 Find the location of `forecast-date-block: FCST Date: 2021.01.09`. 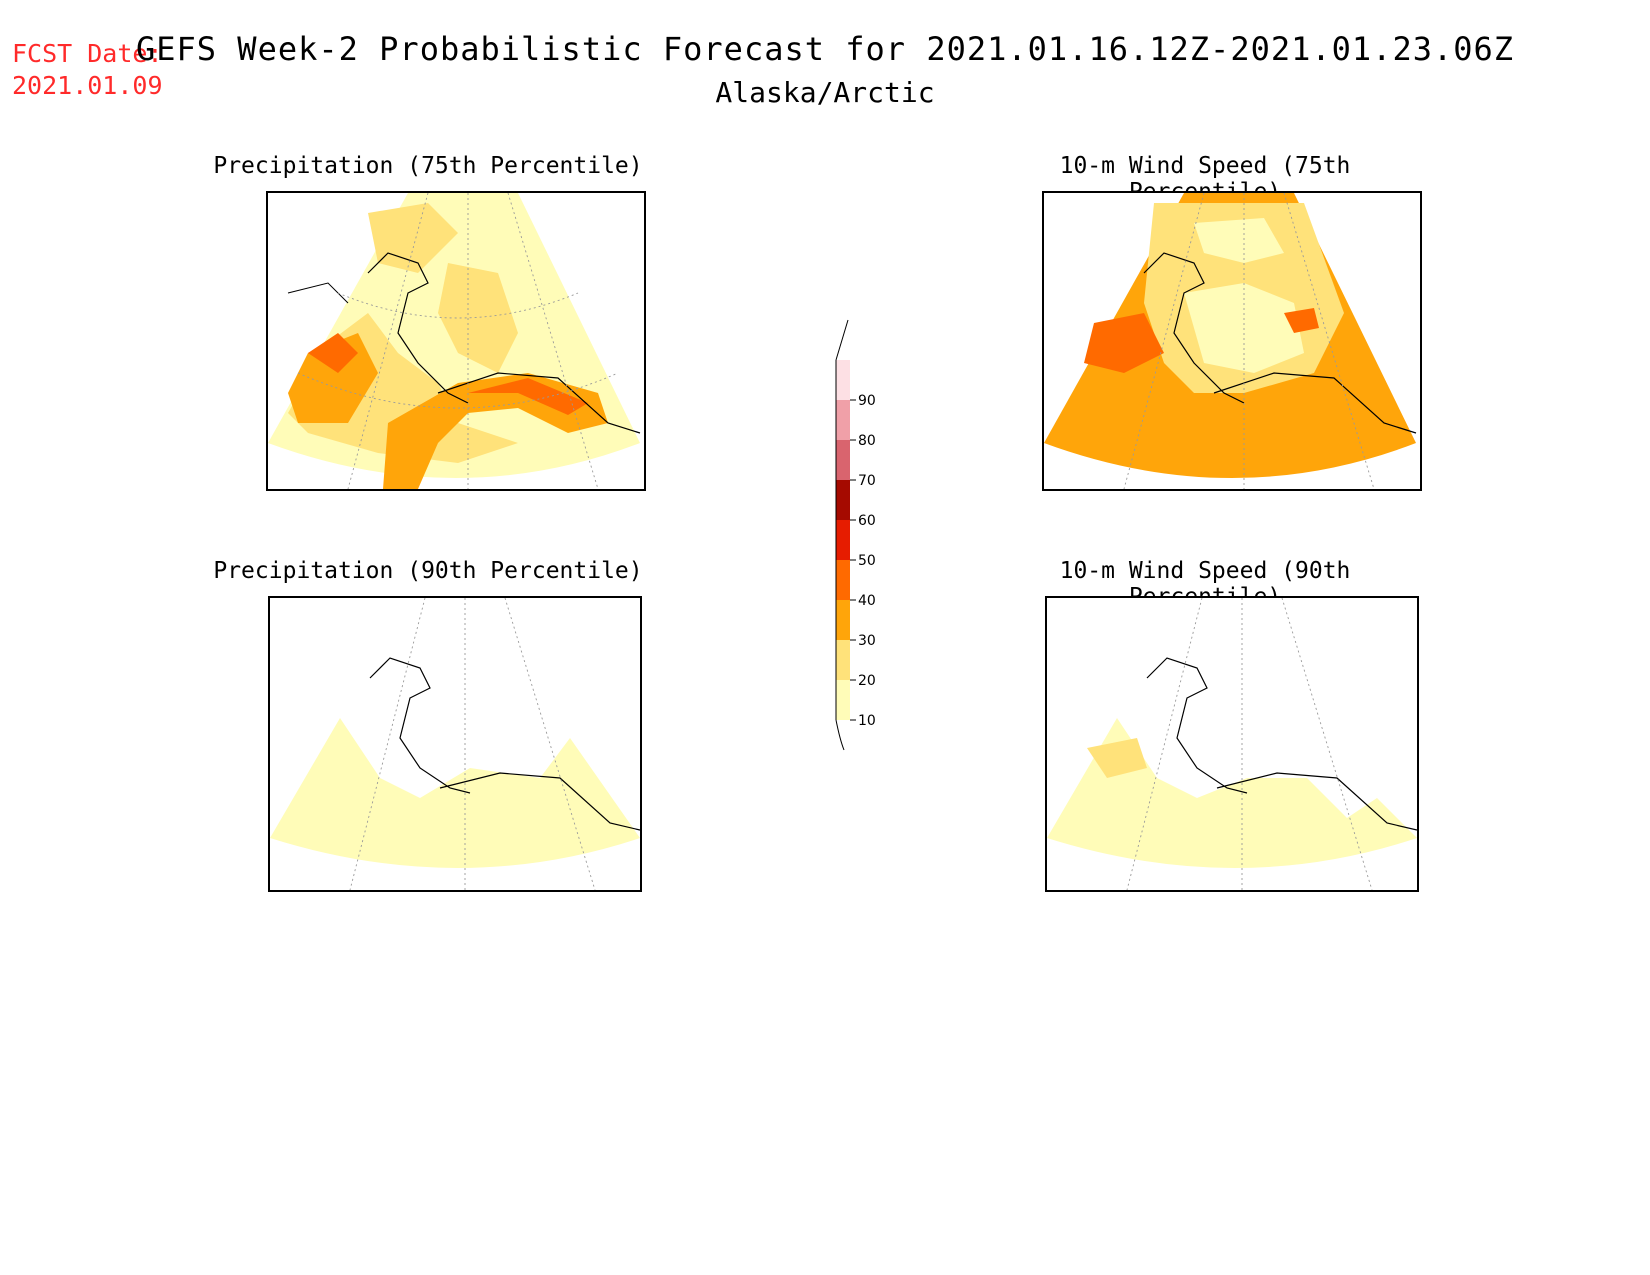

forecast-date-block: FCST Date: 2021.01.09 is located at coordinates (87, 70).